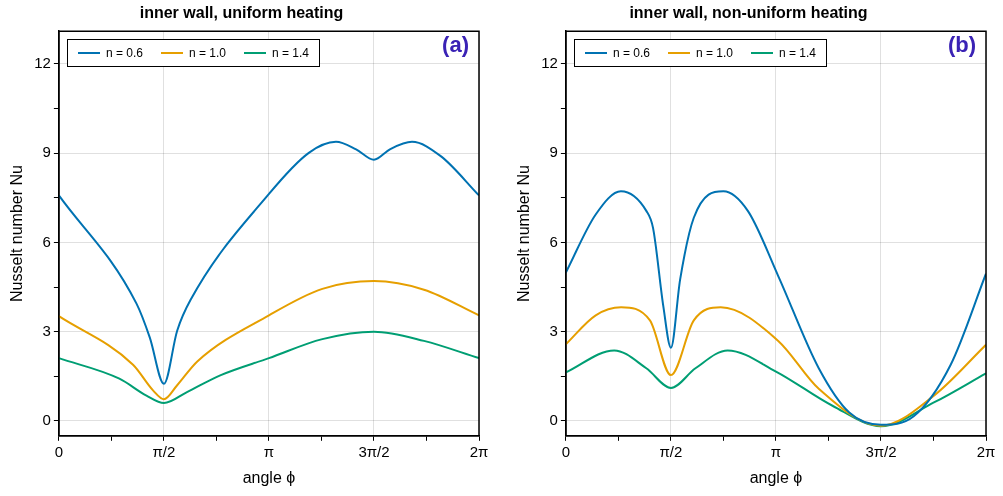 This screenshot has height=496, width=1003. Describe the element at coordinates (961, 45) in the screenshot. I see `annotation: (b)` at that location.